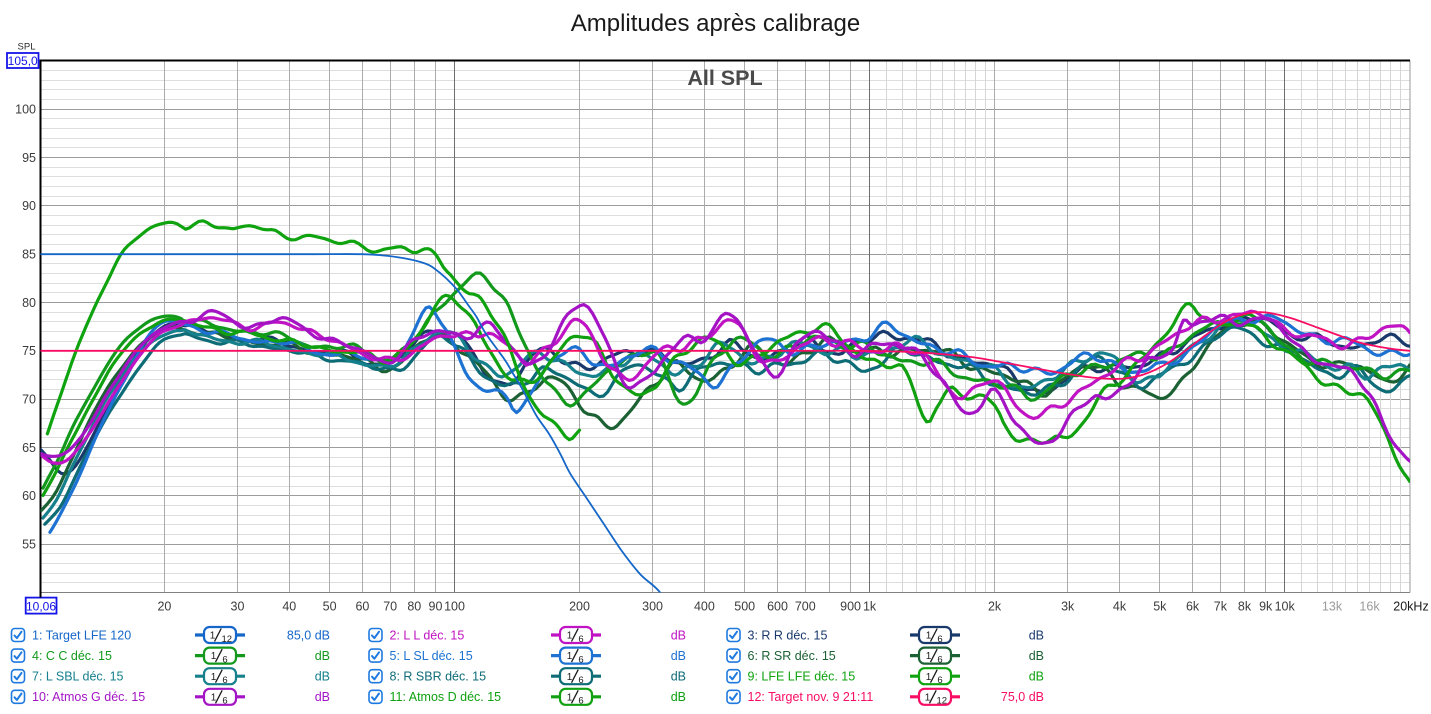  I want to click on svg-text: 9: LFE LFE déc. 15, so click(802, 677).